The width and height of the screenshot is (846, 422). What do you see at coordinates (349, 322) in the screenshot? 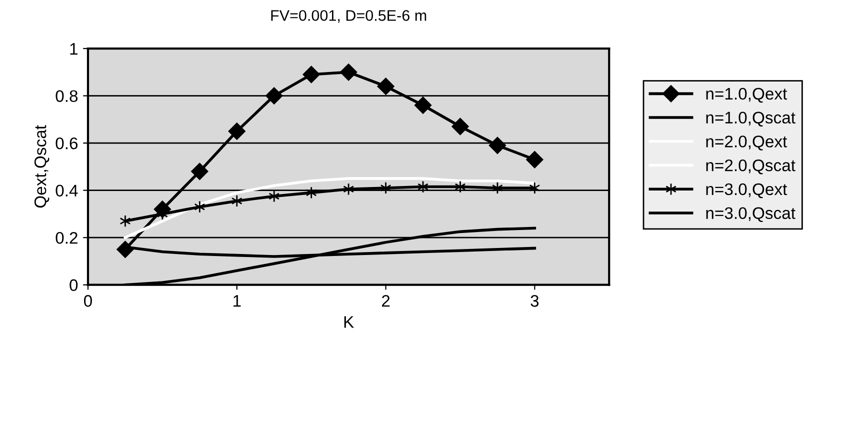
I see `x-axis-title: K` at bounding box center [349, 322].